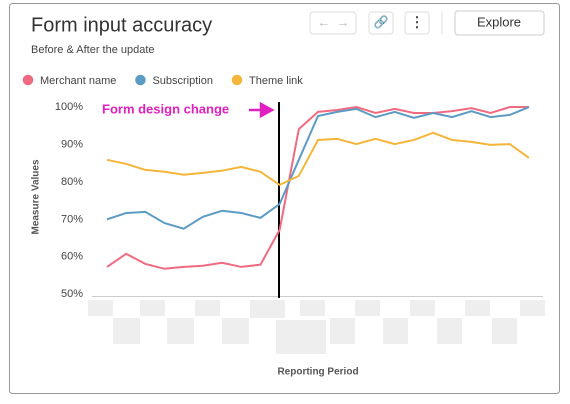 This screenshot has height=404, width=570. Describe the element at coordinates (72, 257) in the screenshot. I see `y-tick-label: 60%` at that location.